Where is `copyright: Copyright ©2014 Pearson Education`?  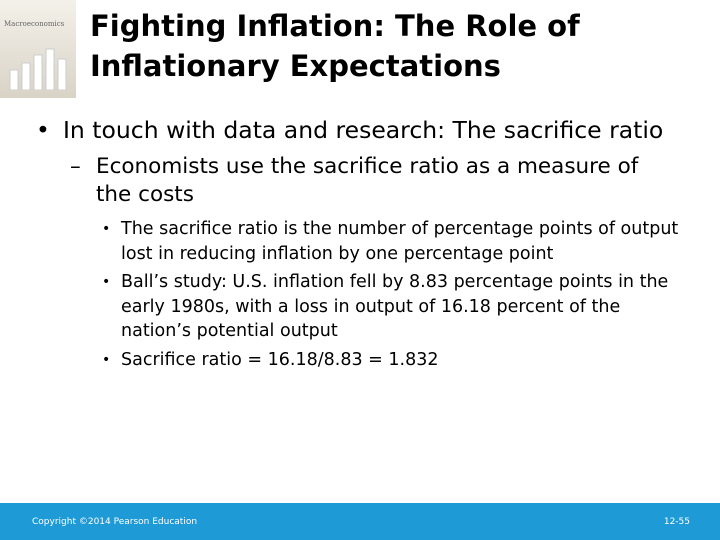
copyright: Copyright ©2014 Pearson Education is located at coordinates (115, 522).